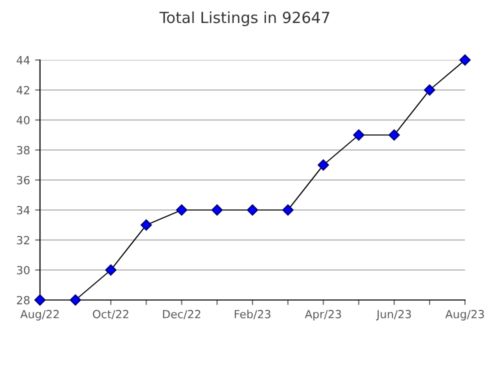 This screenshot has width=490, height=380. I want to click on x-tick-label: Feb/23, so click(252, 315).